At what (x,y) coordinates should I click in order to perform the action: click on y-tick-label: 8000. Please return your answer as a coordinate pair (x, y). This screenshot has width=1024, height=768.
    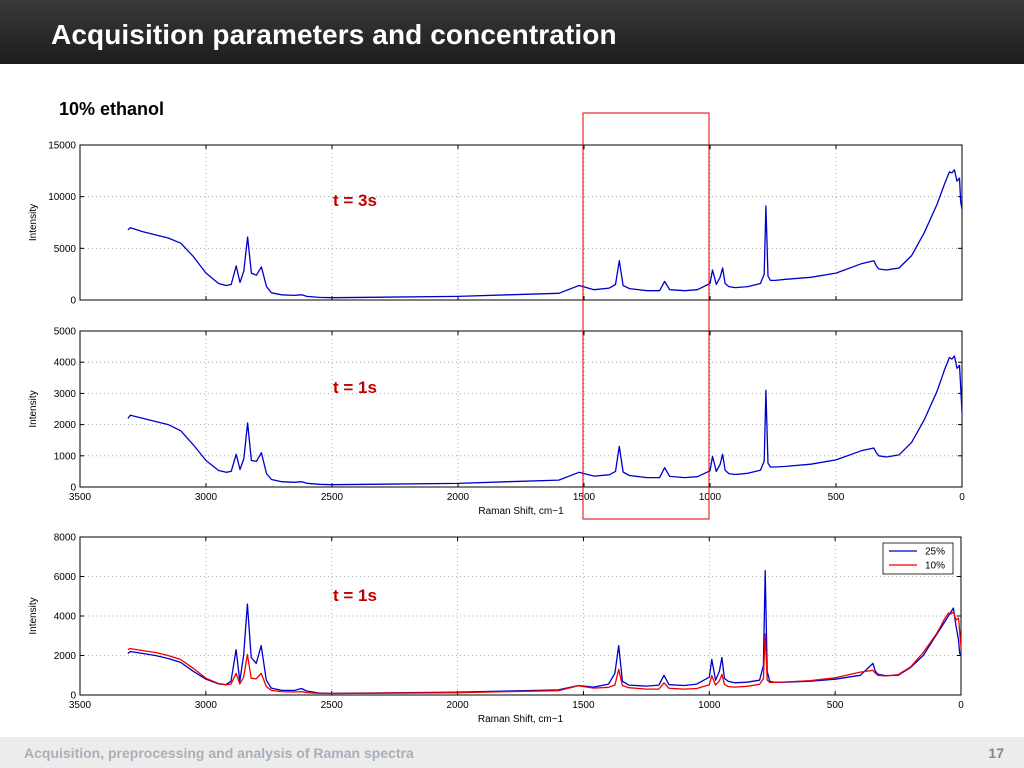
    Looking at the image, I should click on (65, 538).